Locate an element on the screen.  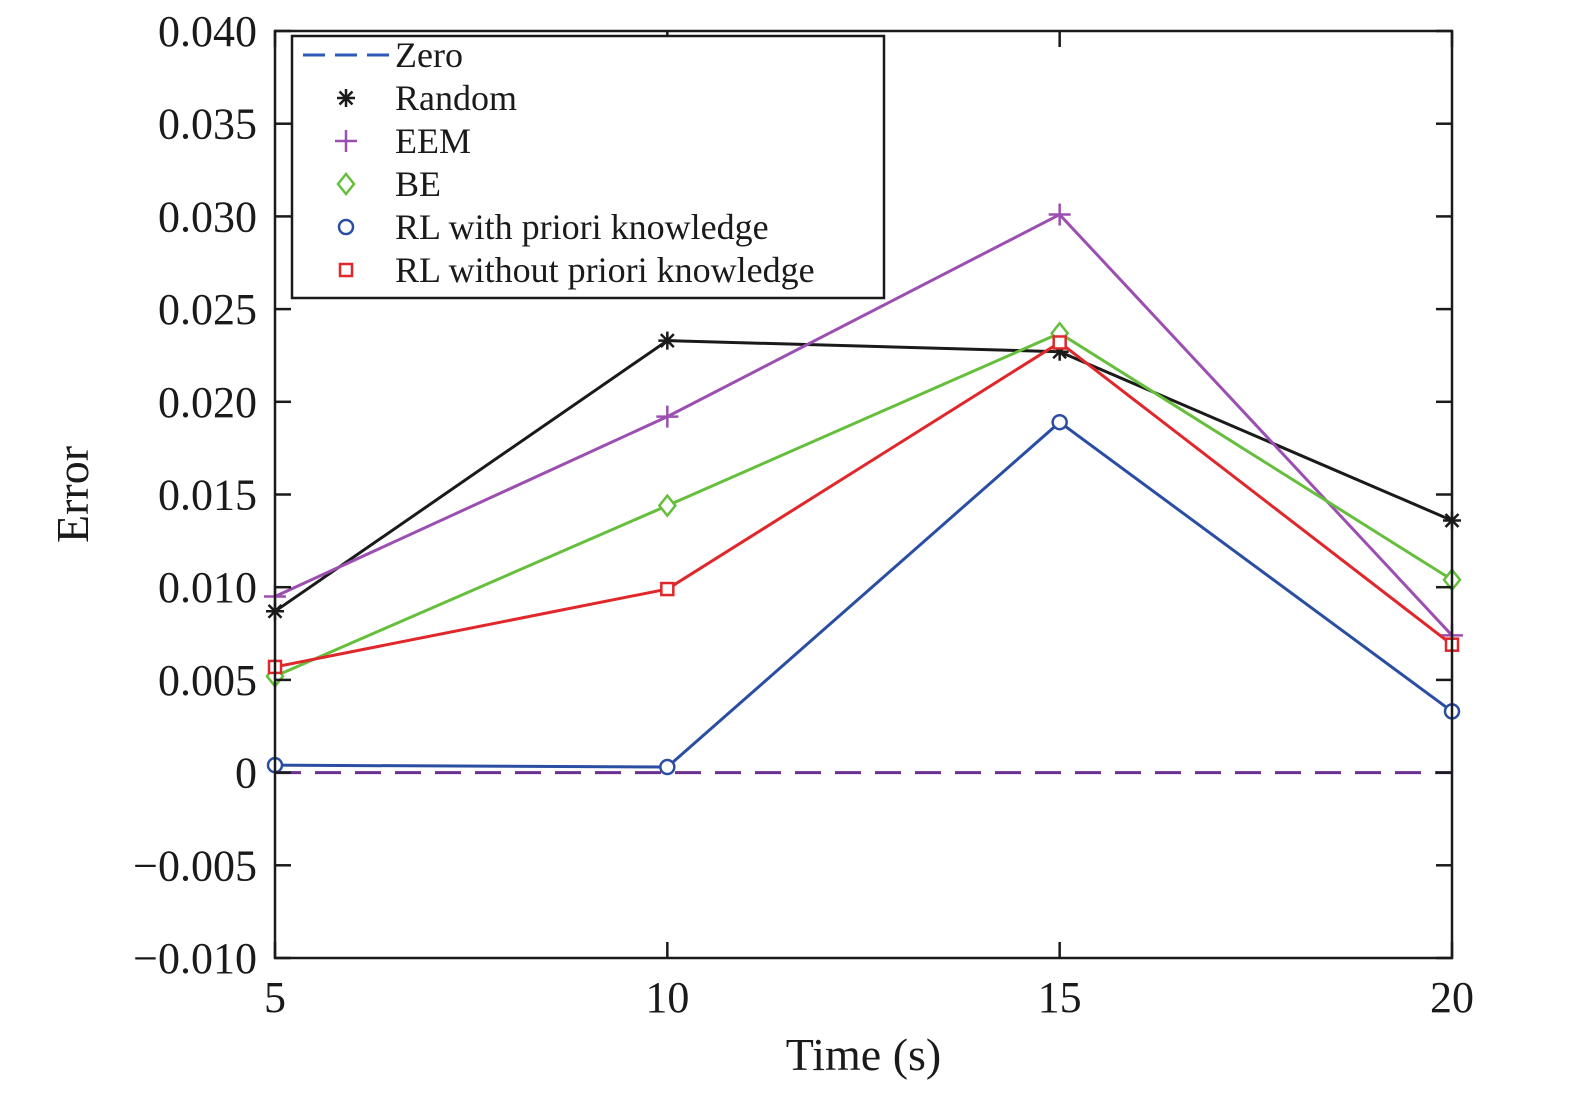
legend-label: BE is located at coordinates (418, 184).